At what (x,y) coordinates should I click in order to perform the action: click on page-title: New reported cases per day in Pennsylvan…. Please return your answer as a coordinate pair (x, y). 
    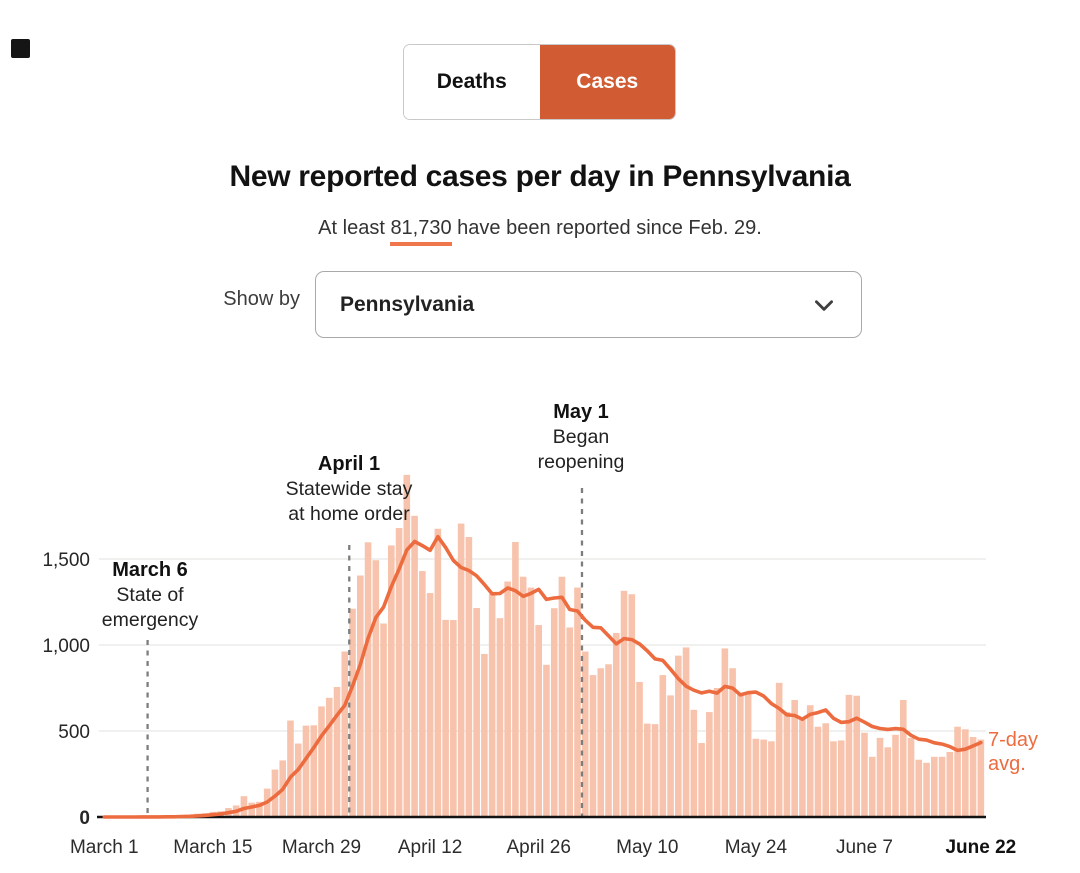
    Looking at the image, I should click on (540, 176).